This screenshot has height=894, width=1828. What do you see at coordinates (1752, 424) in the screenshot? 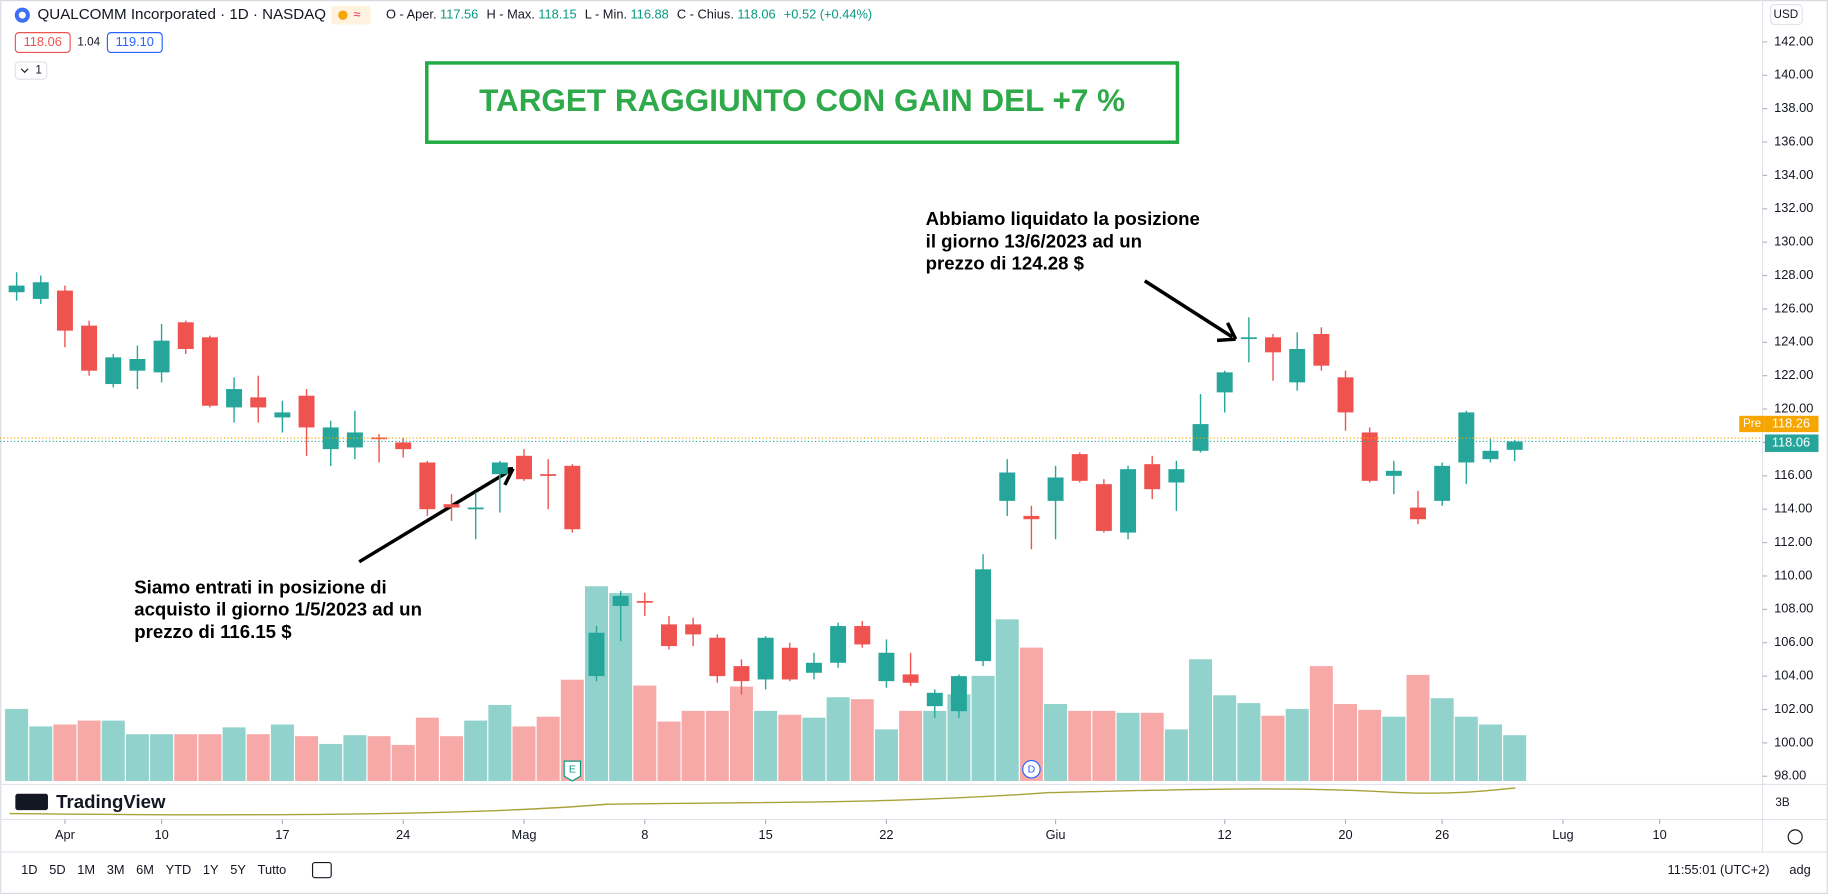
I see `pre-badge` at bounding box center [1752, 424].